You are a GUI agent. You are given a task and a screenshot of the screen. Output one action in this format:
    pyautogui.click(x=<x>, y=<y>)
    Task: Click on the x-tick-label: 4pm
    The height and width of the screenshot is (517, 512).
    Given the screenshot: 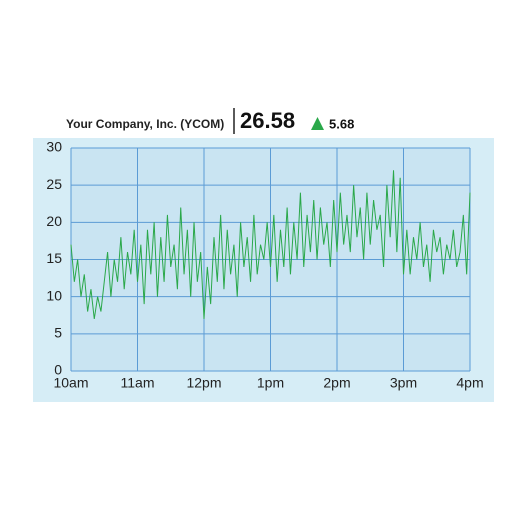 What is the action you would take?
    pyautogui.click(x=469, y=383)
    